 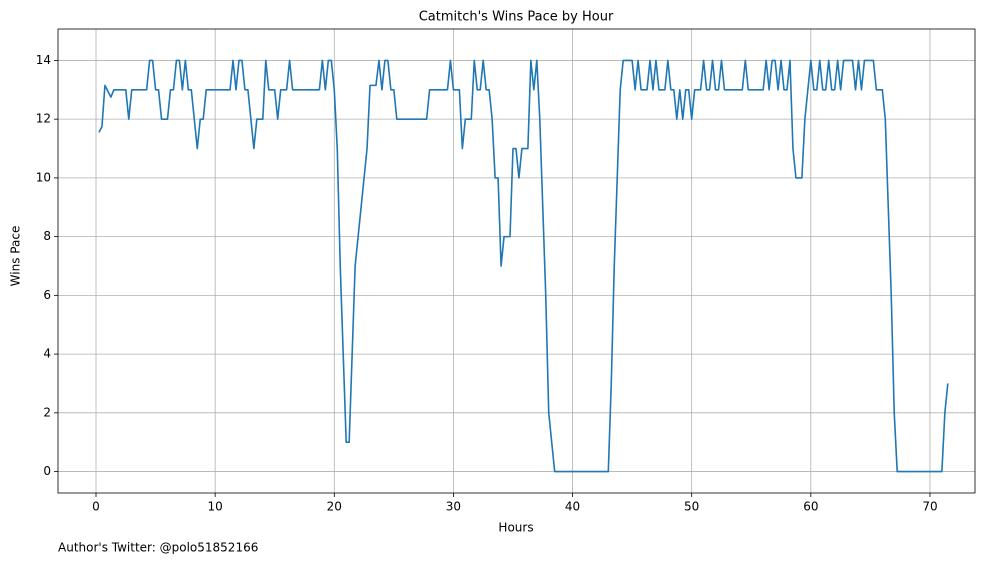 What do you see at coordinates (47, 354) in the screenshot?
I see `y-tick-label: 4` at bounding box center [47, 354].